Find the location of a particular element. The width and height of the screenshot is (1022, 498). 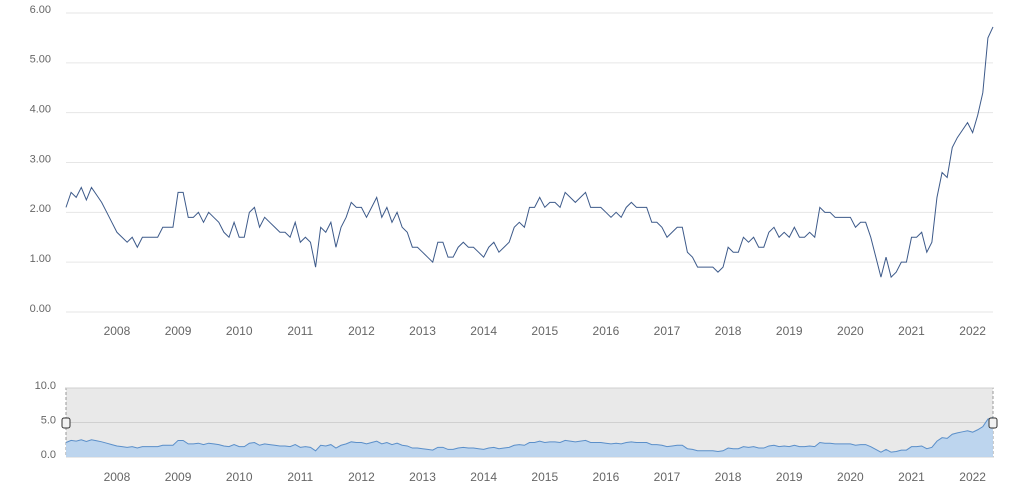

y-tick-label: 0.00 is located at coordinates (40, 309).